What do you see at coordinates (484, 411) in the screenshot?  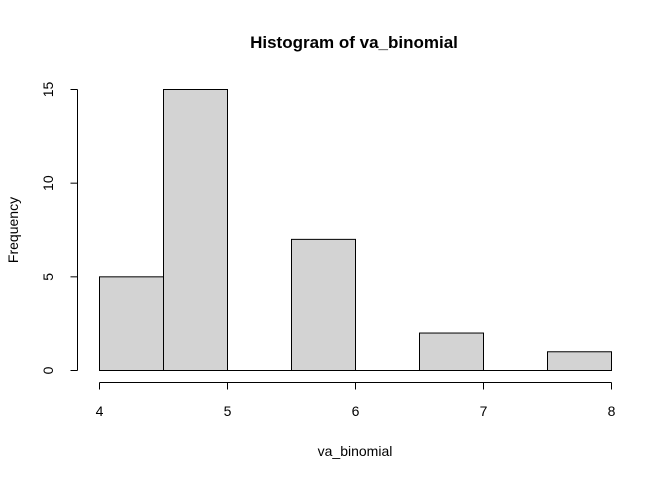 I see `x-tick-label: 7` at bounding box center [484, 411].